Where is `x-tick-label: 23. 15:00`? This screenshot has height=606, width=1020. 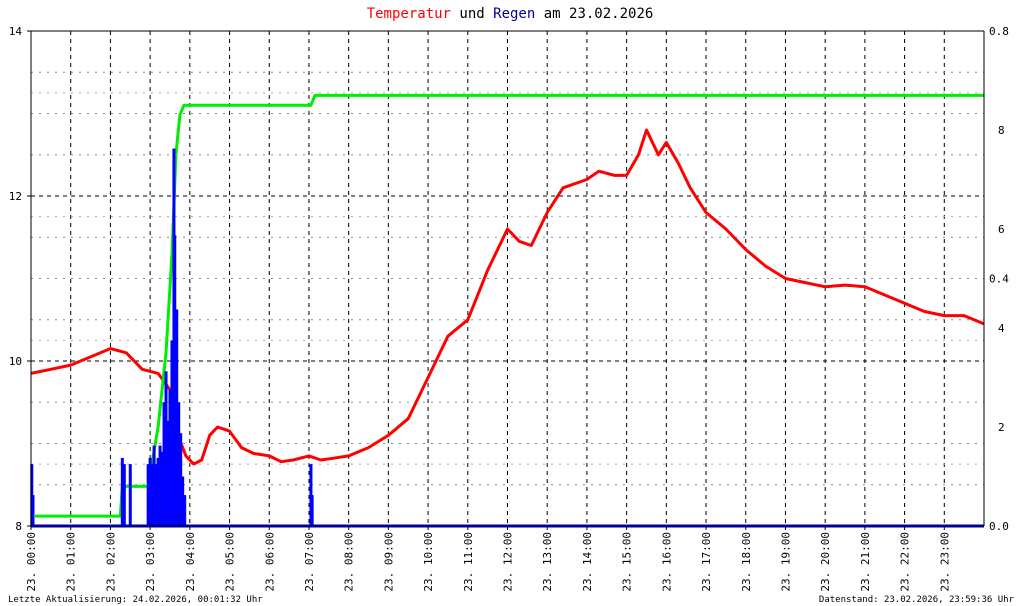 x-tick-label: 23. 15:00 is located at coordinates (627, 562).